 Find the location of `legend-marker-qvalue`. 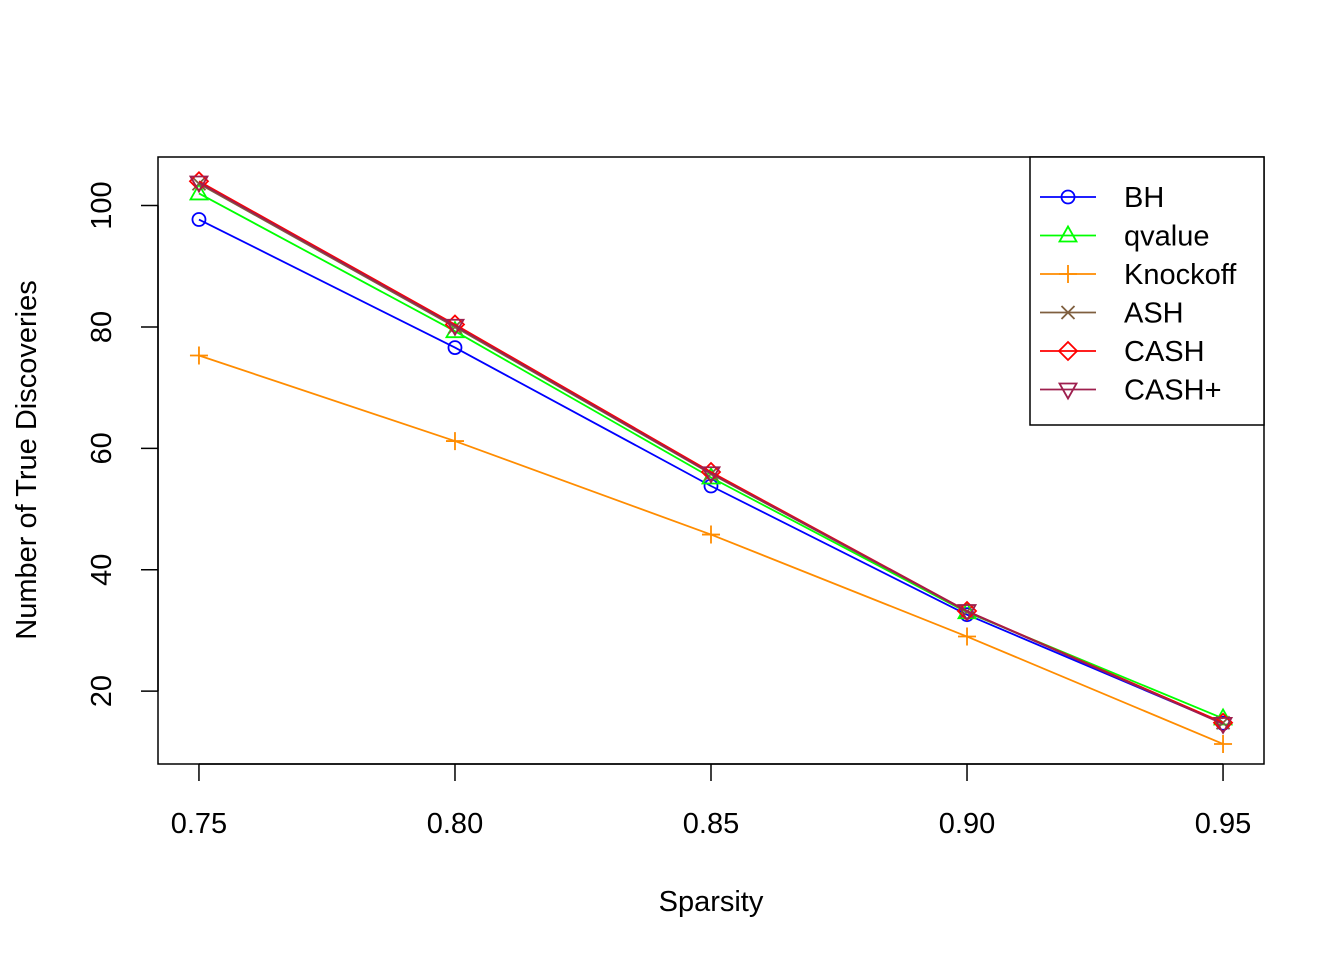

legend-marker-qvalue is located at coordinates (1068, 233).